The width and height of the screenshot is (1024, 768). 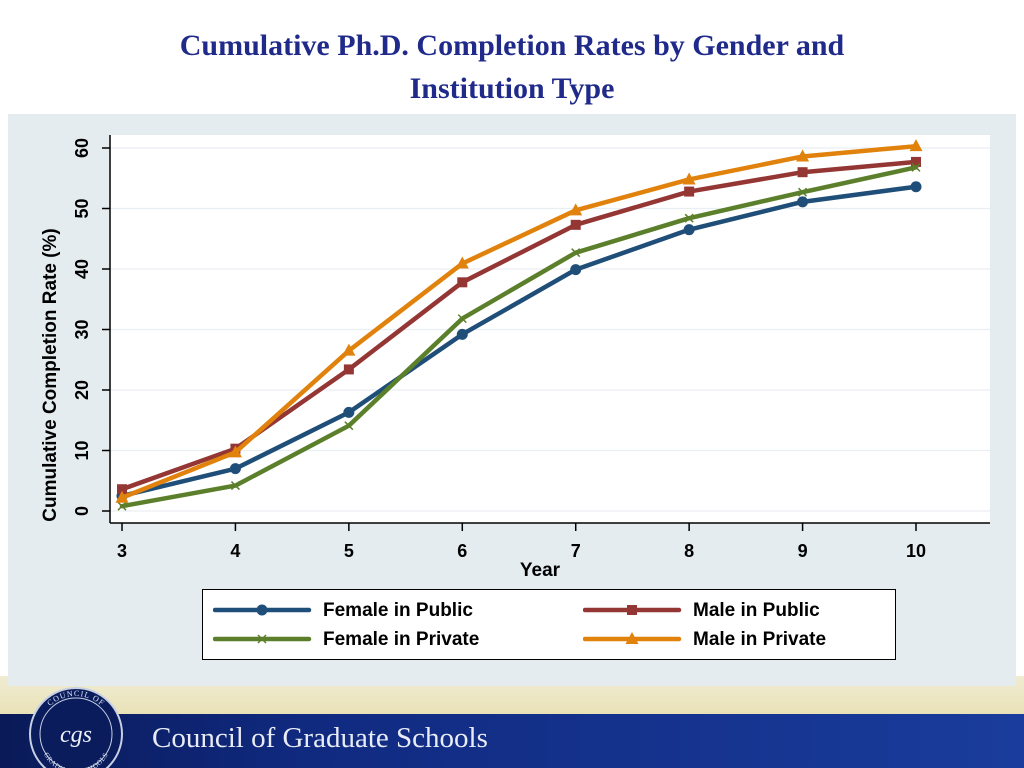 I want to click on y-axis-title: Cumulative Completion Rate (%), so click(x=50, y=374).